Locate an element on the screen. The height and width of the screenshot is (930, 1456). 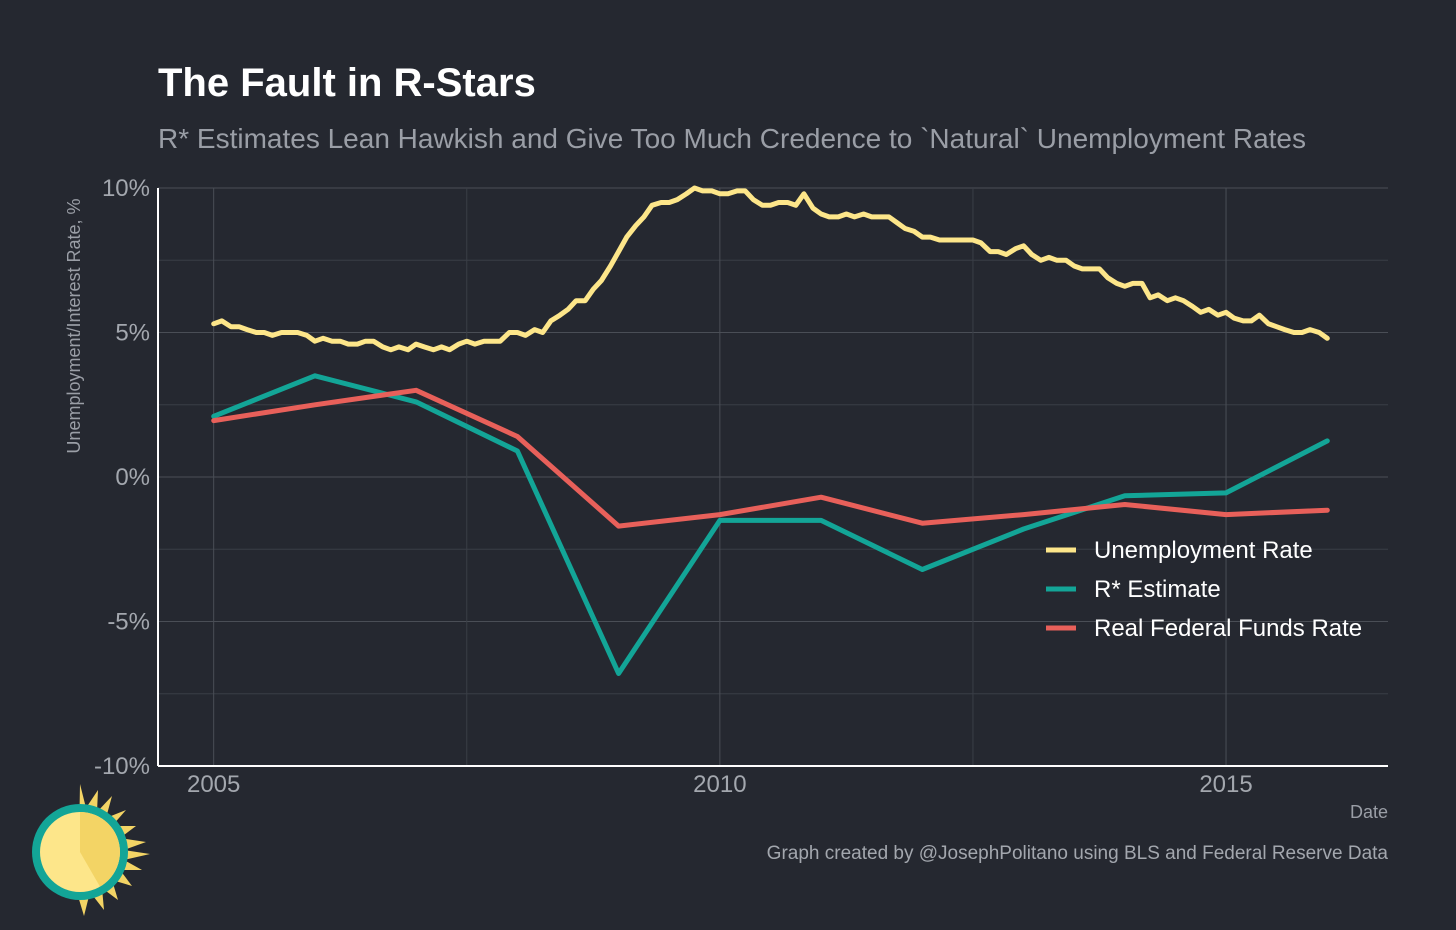
legend-label-real-federal-funds-rate: Real Federal Funds Rate is located at coordinates (1228, 628).